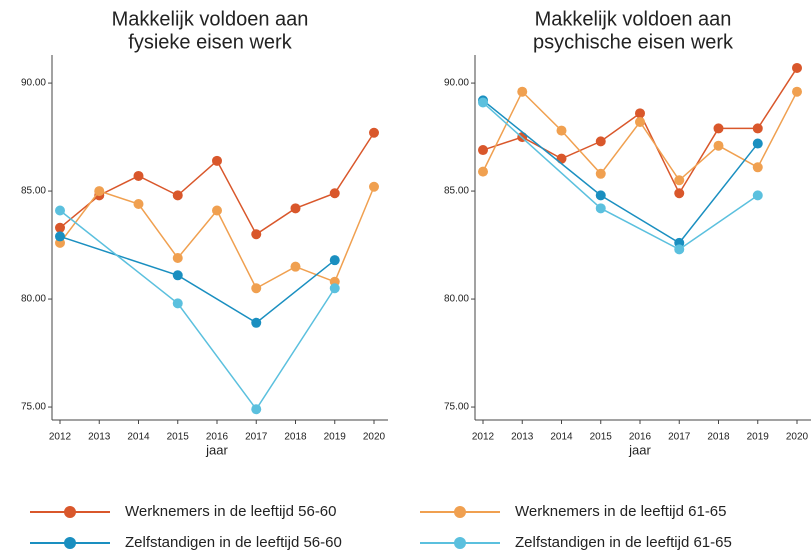 The height and width of the screenshot is (553, 811). Describe the element at coordinates (210, 42) in the screenshot. I see `chart-title: fysieke eisen werk` at that location.